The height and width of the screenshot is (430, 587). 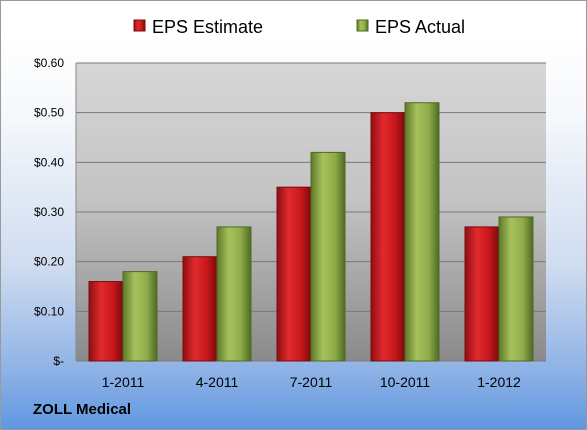 I want to click on y-tick-label: $0.40, so click(x=49, y=162).